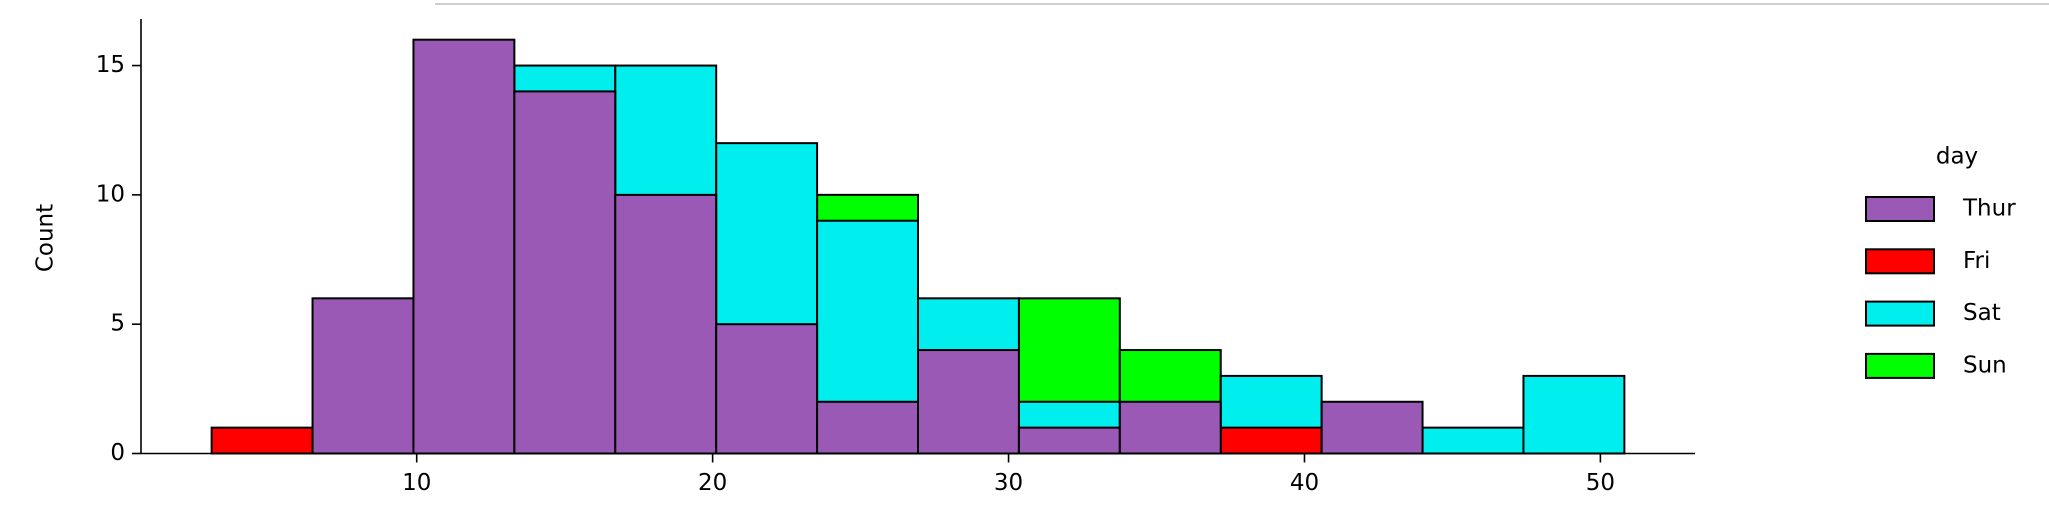 This screenshot has height=516, width=2049. I want to click on legend-label: Thur, so click(1989, 209).